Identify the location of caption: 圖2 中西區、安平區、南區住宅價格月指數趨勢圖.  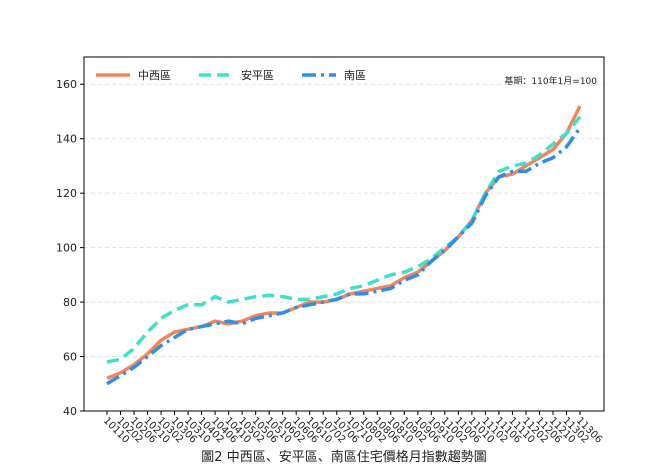
(343, 457).